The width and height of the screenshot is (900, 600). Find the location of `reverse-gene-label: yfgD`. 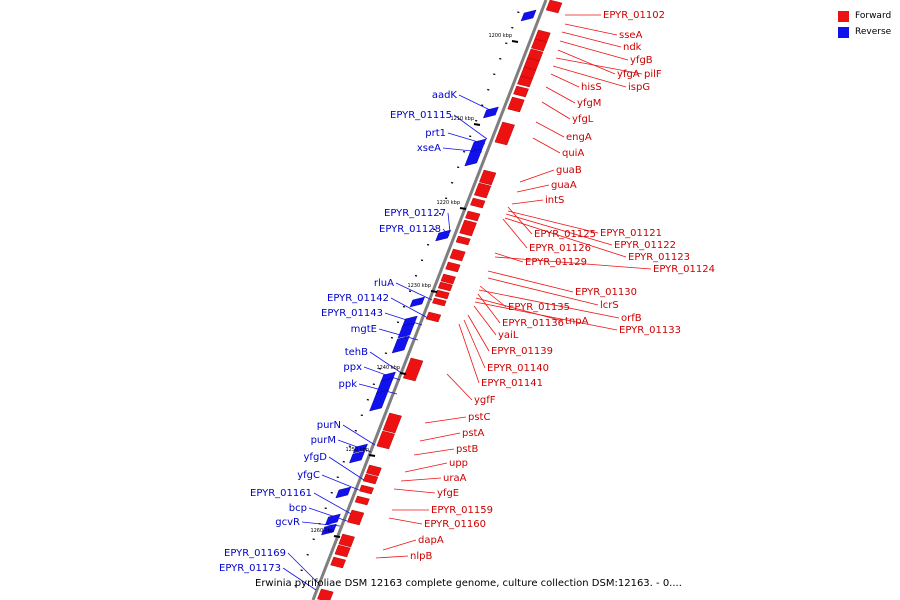

reverse-gene-label: yfgD is located at coordinates (316, 457).